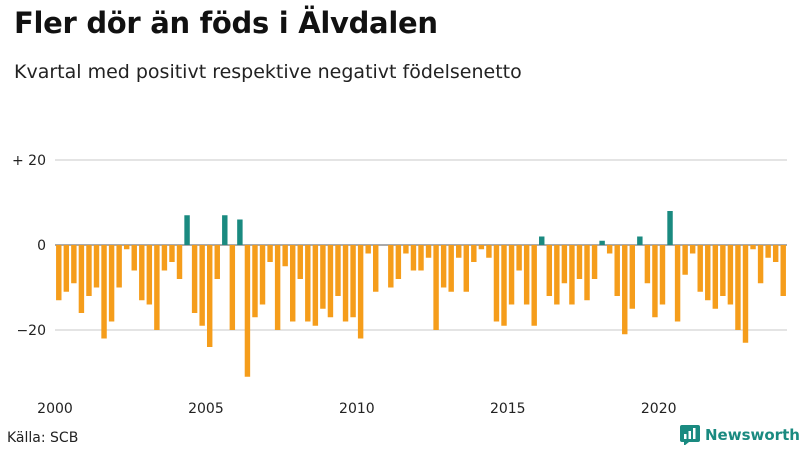 This screenshot has height=450, width=800. I want to click on brand-logo: Newsworthy, so click(740, 435).